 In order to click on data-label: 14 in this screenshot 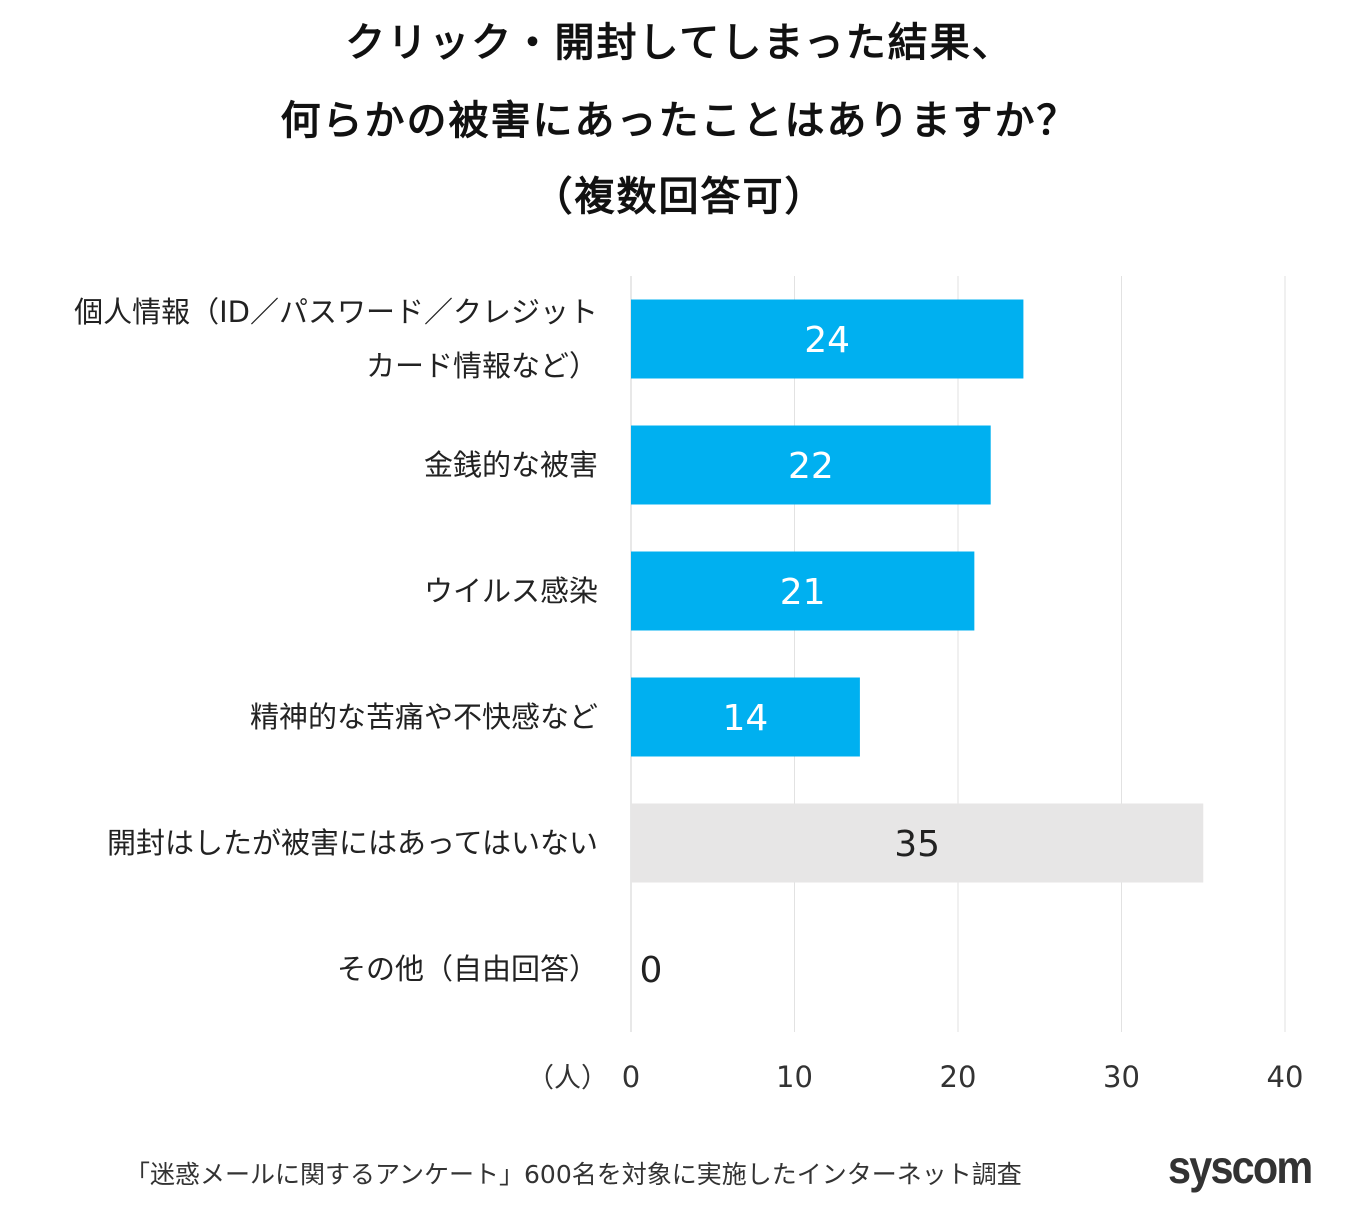, I will do `click(746, 718)`.